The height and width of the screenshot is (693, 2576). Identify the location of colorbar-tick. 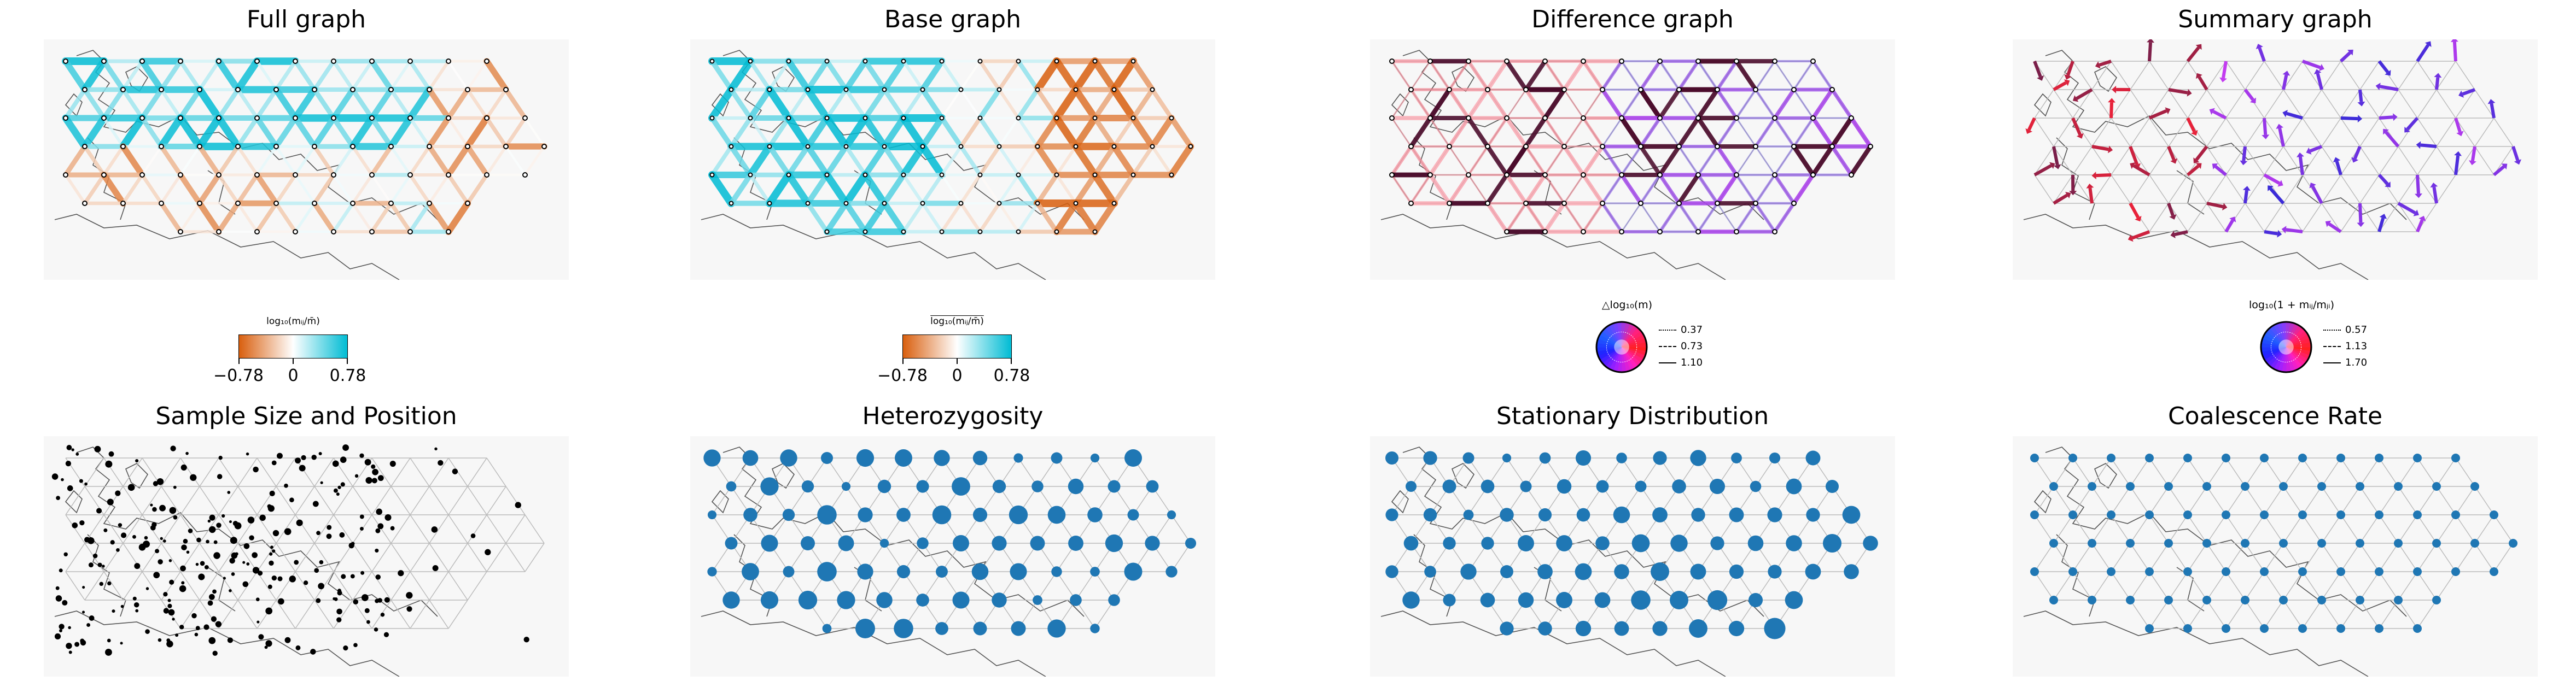
(957, 361).